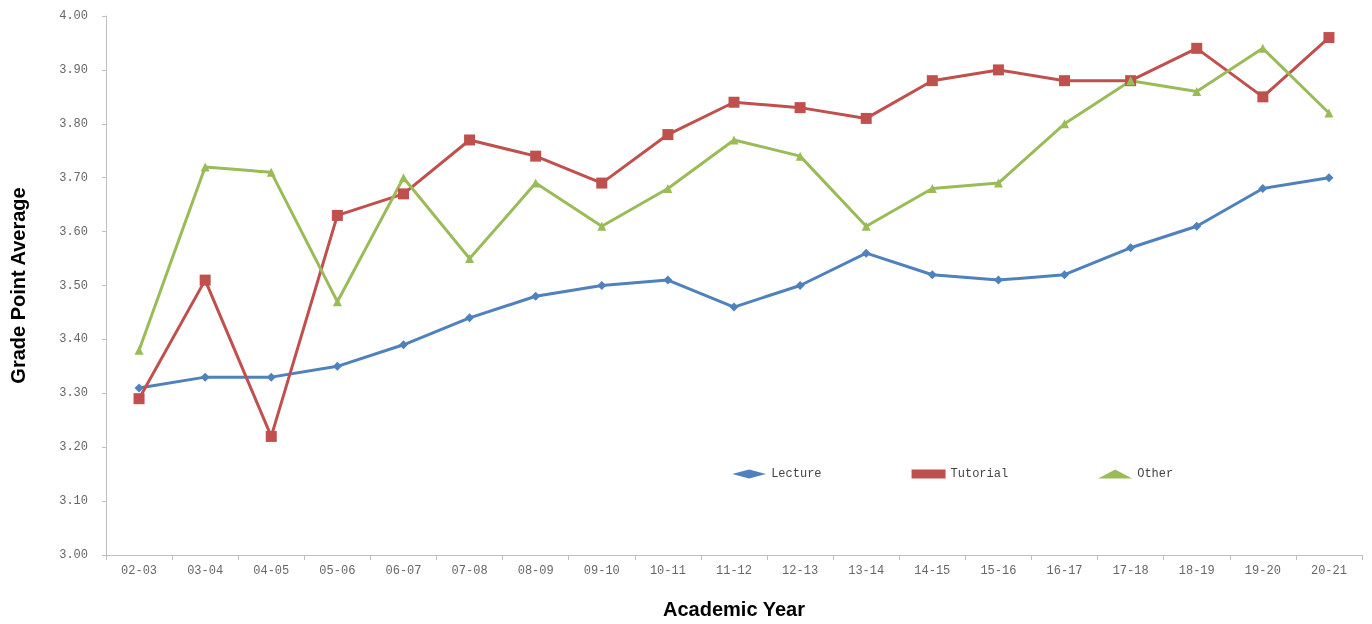 The height and width of the screenshot is (624, 1372). Describe the element at coordinates (469, 571) in the screenshot. I see `x-tick-label: 07-08` at that location.